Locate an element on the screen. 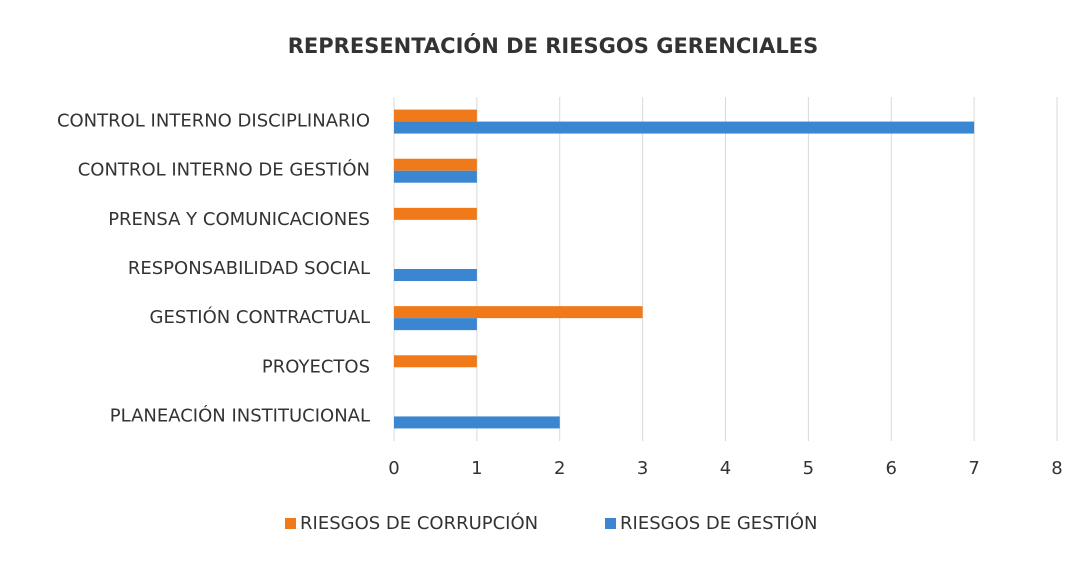 This screenshot has width=1081, height=564. x-tick-label: 8 is located at coordinates (1056, 468).